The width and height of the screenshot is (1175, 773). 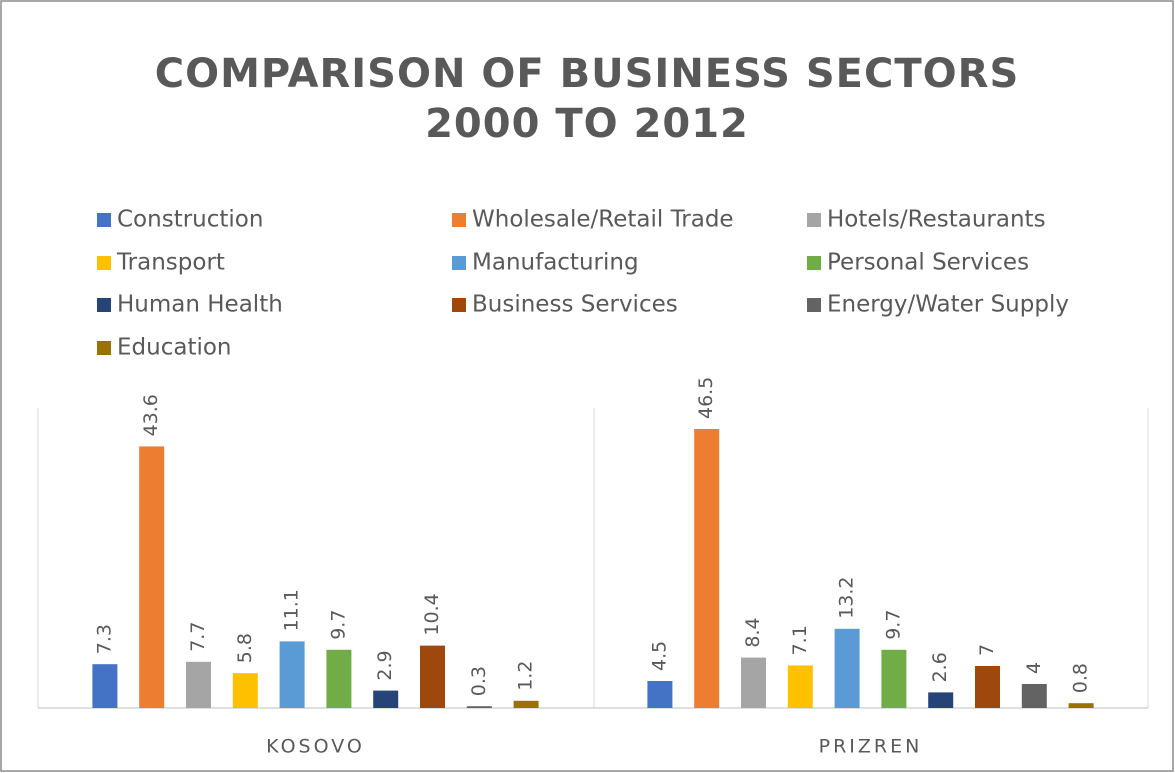 What do you see at coordinates (575, 305) in the screenshot?
I see `legend-label: Business Services` at bounding box center [575, 305].